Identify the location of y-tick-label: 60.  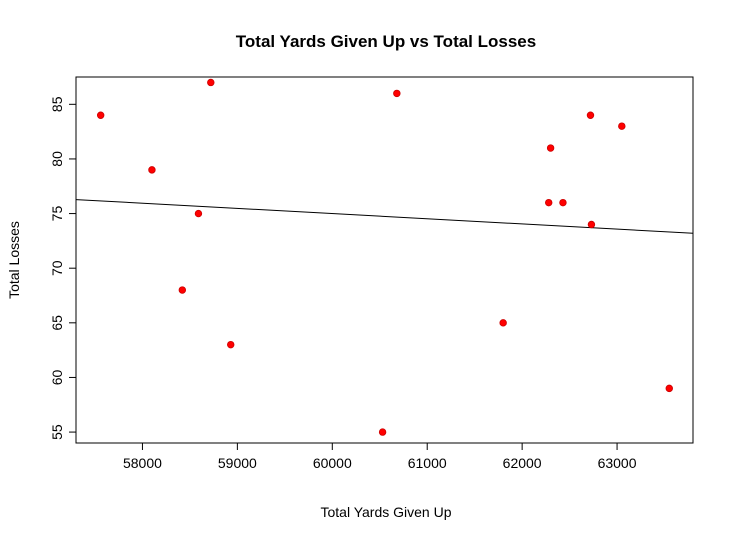
(57, 377).